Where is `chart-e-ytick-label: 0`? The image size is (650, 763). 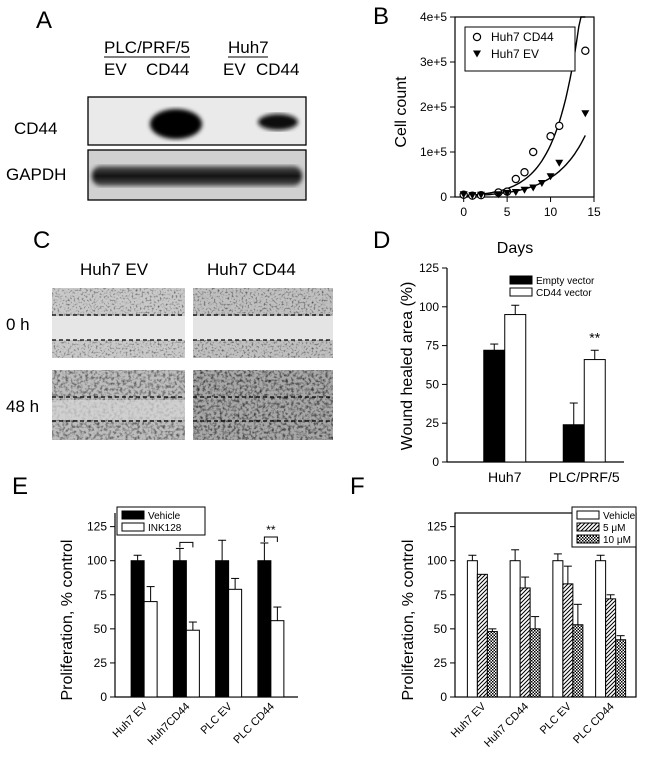
chart-e-ytick-label: 0 is located at coordinates (103, 697).